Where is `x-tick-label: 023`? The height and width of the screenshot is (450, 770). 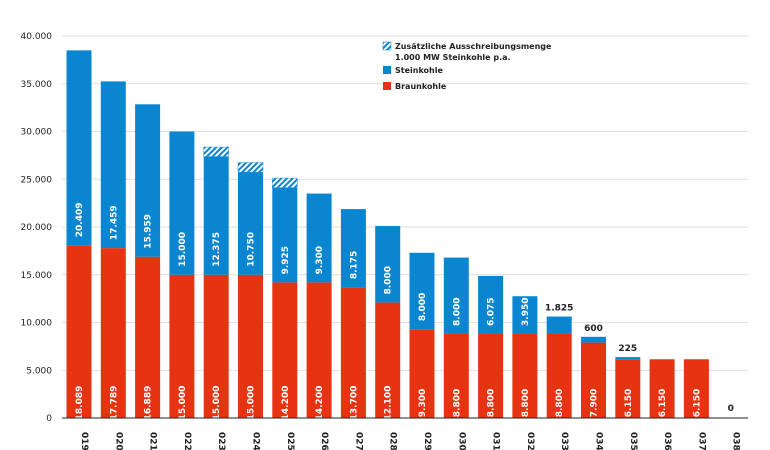
x-tick-label: 023 is located at coordinates (221, 441).